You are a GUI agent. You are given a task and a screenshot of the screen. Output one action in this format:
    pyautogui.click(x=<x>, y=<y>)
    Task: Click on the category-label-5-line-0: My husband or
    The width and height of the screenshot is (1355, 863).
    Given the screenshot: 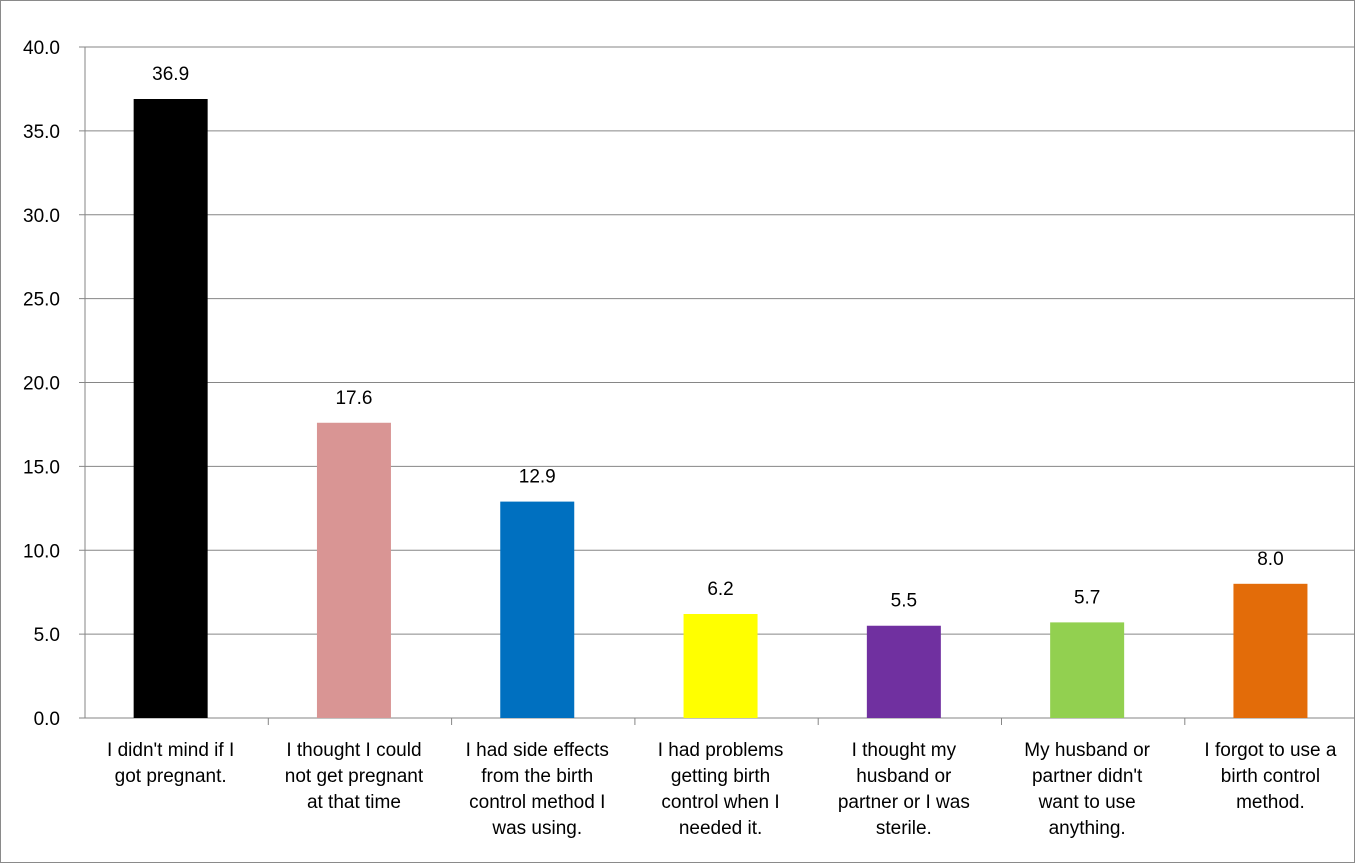 What is the action you would take?
    pyautogui.click(x=1087, y=750)
    